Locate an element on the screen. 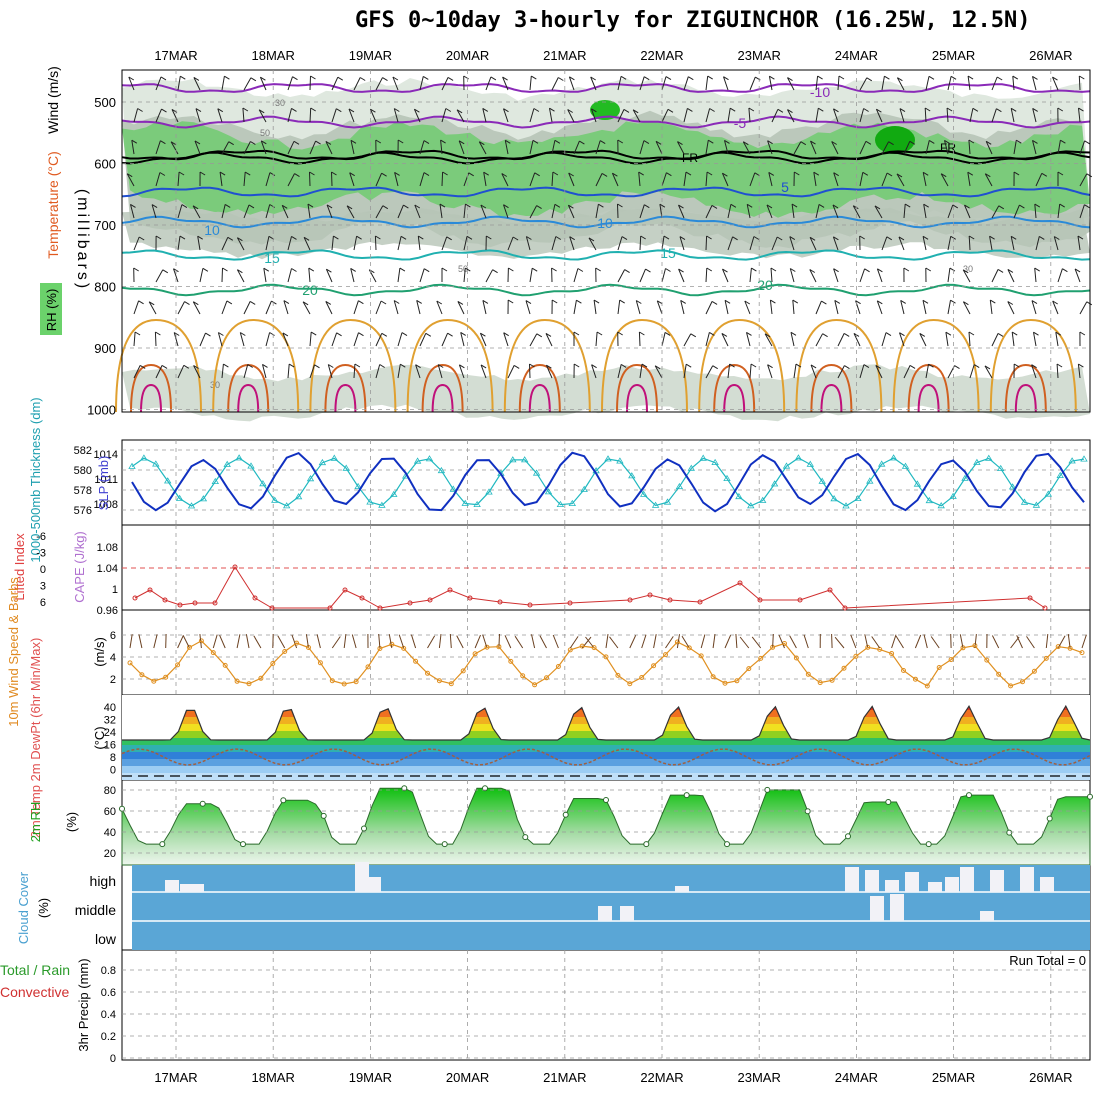 The width and height of the screenshot is (1100, 1104). cape-ytick: 1.08 is located at coordinates (107, 548).